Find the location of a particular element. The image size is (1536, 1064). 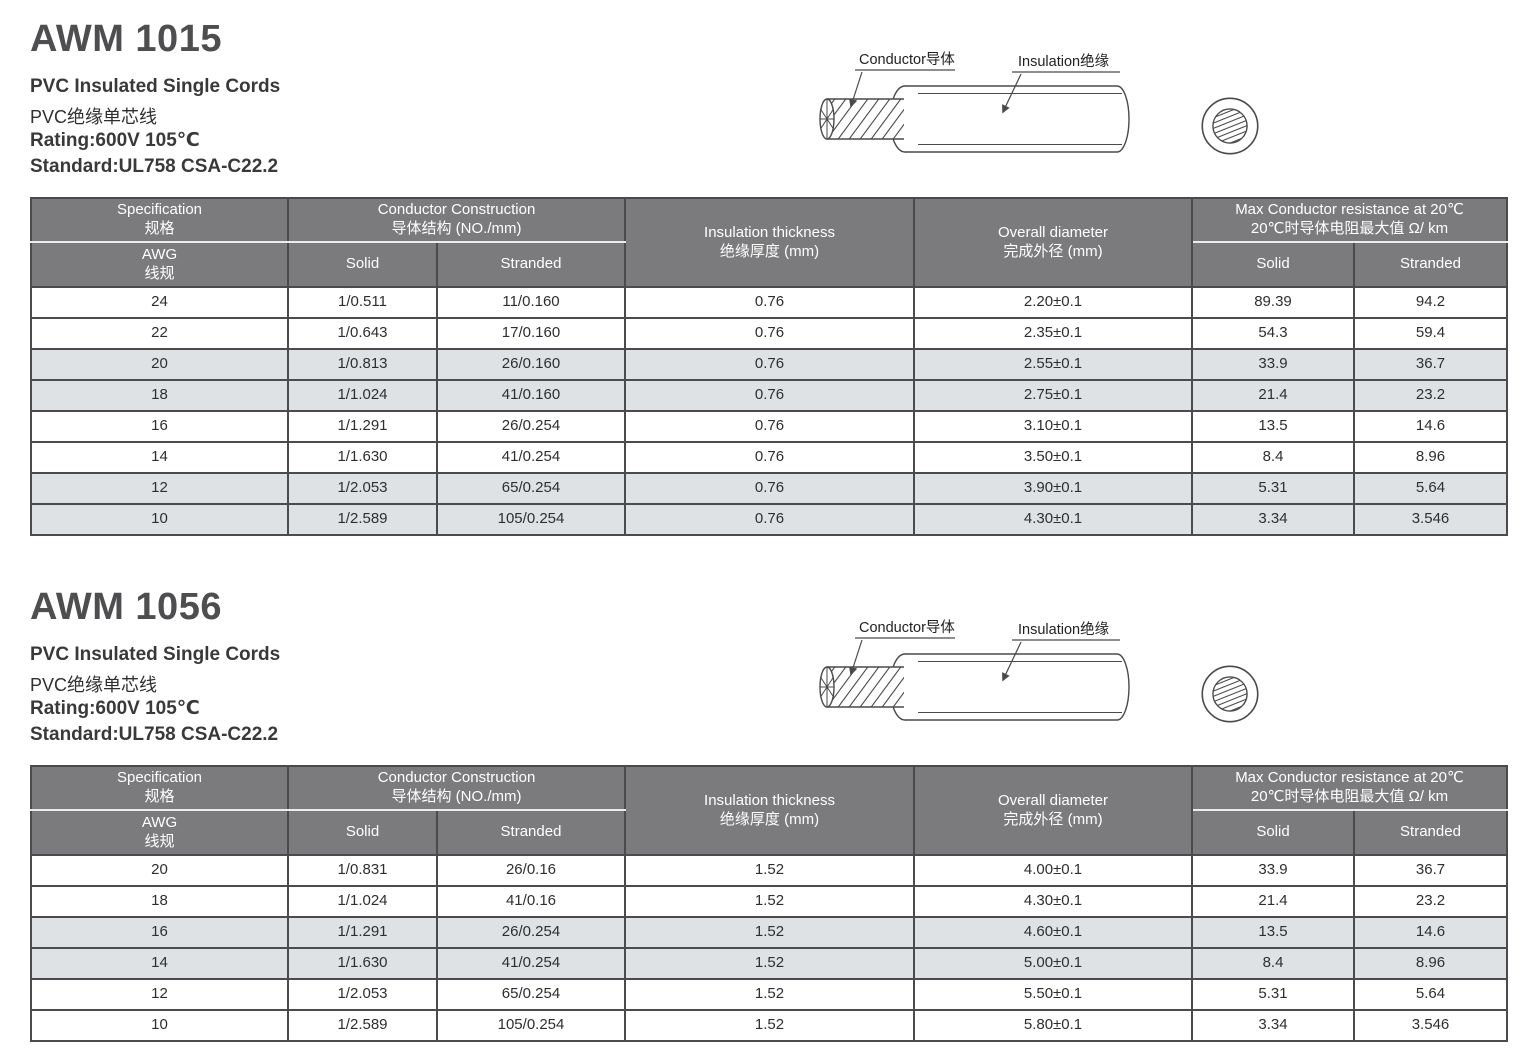

cell-res_stranded: 36.7 is located at coordinates (1430, 364).